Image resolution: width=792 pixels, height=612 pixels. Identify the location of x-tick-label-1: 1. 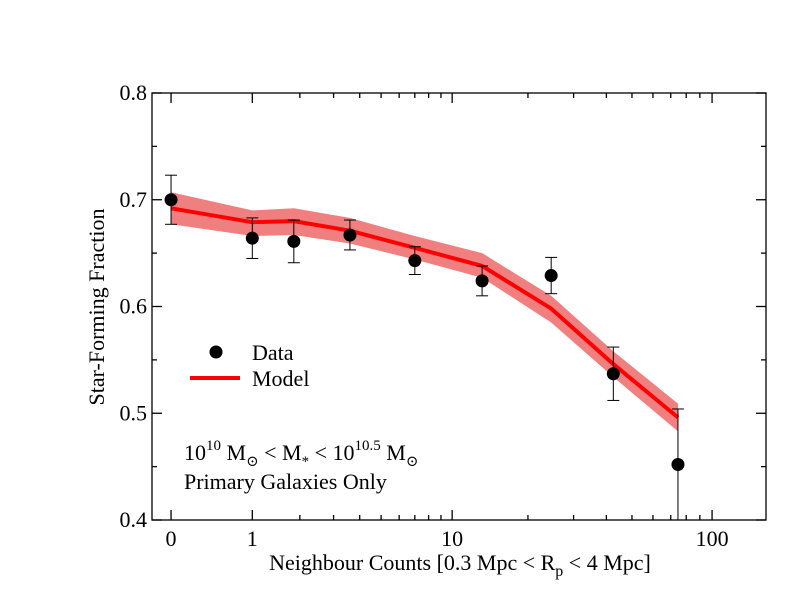
(252, 538).